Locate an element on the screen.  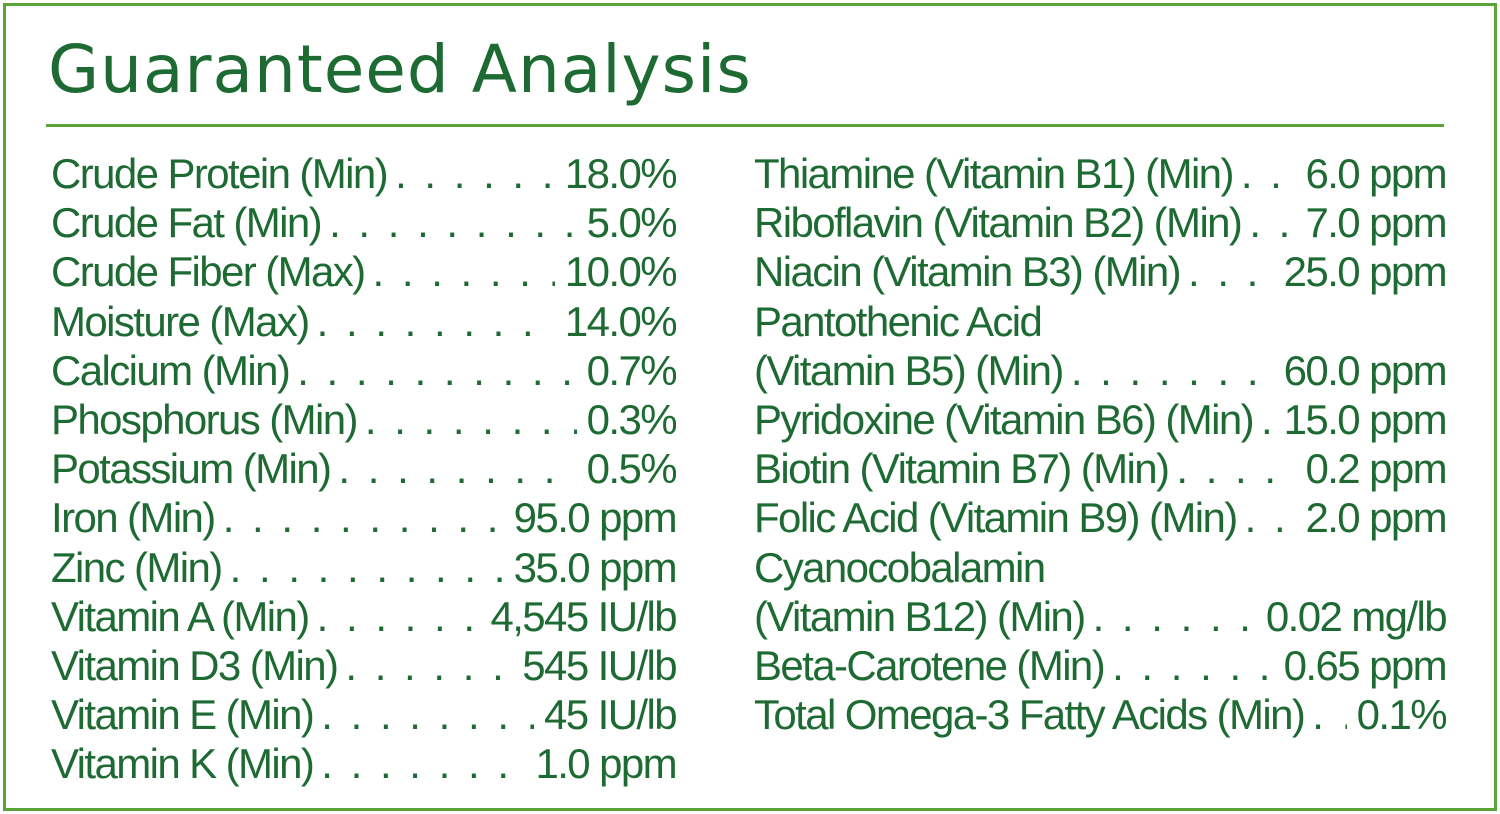
title-divider is located at coordinates (745, 125).